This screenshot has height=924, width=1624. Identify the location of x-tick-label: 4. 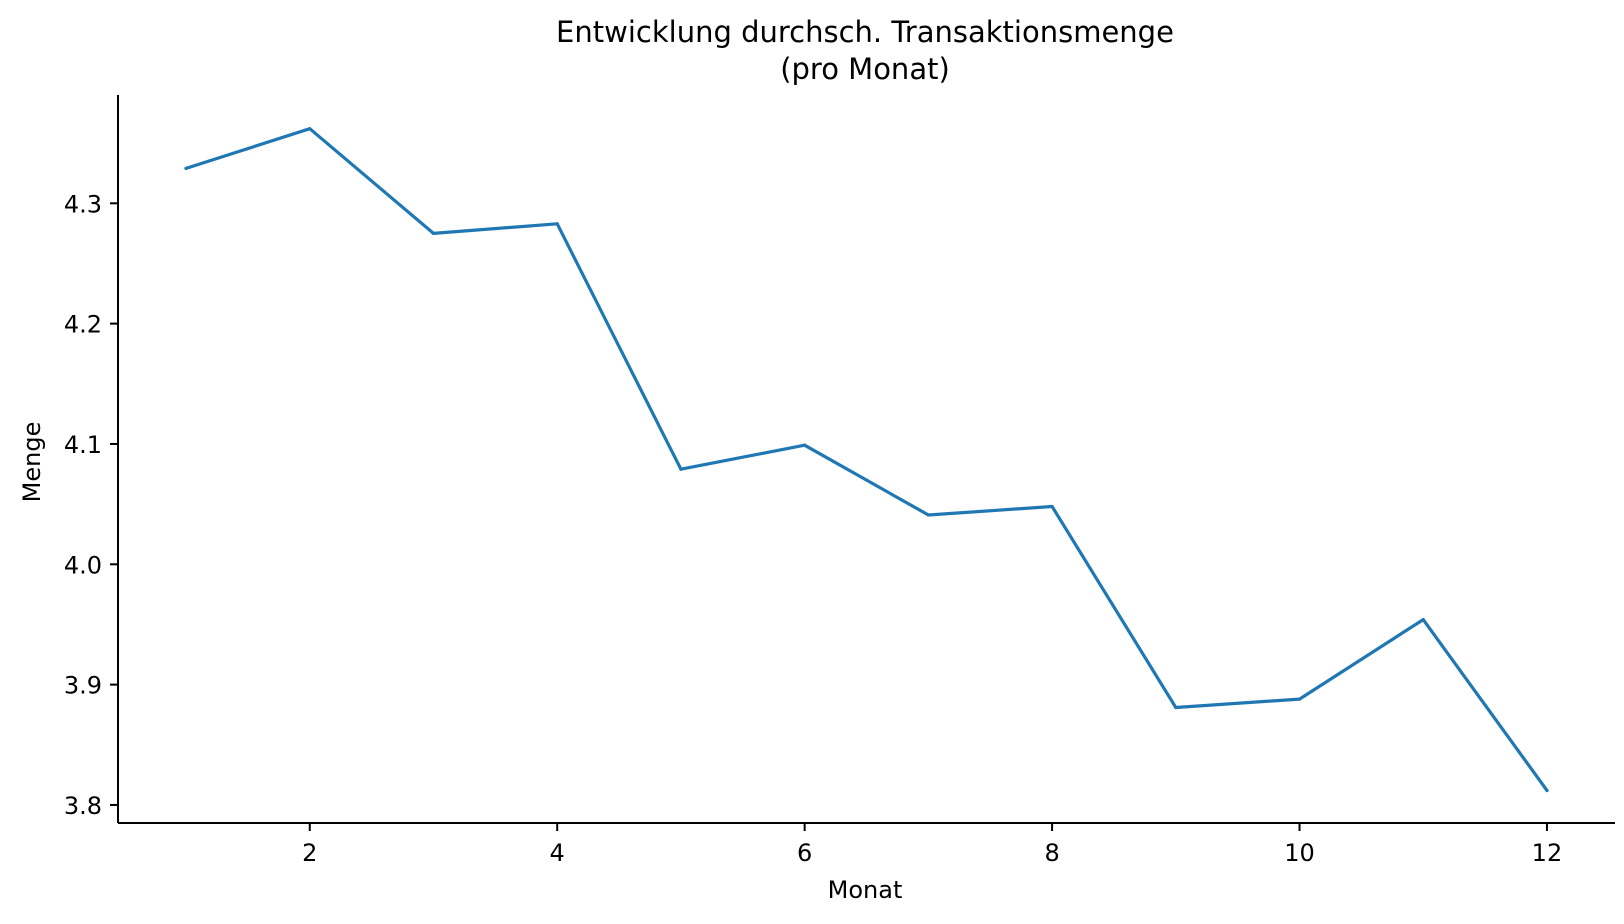
(557, 853).